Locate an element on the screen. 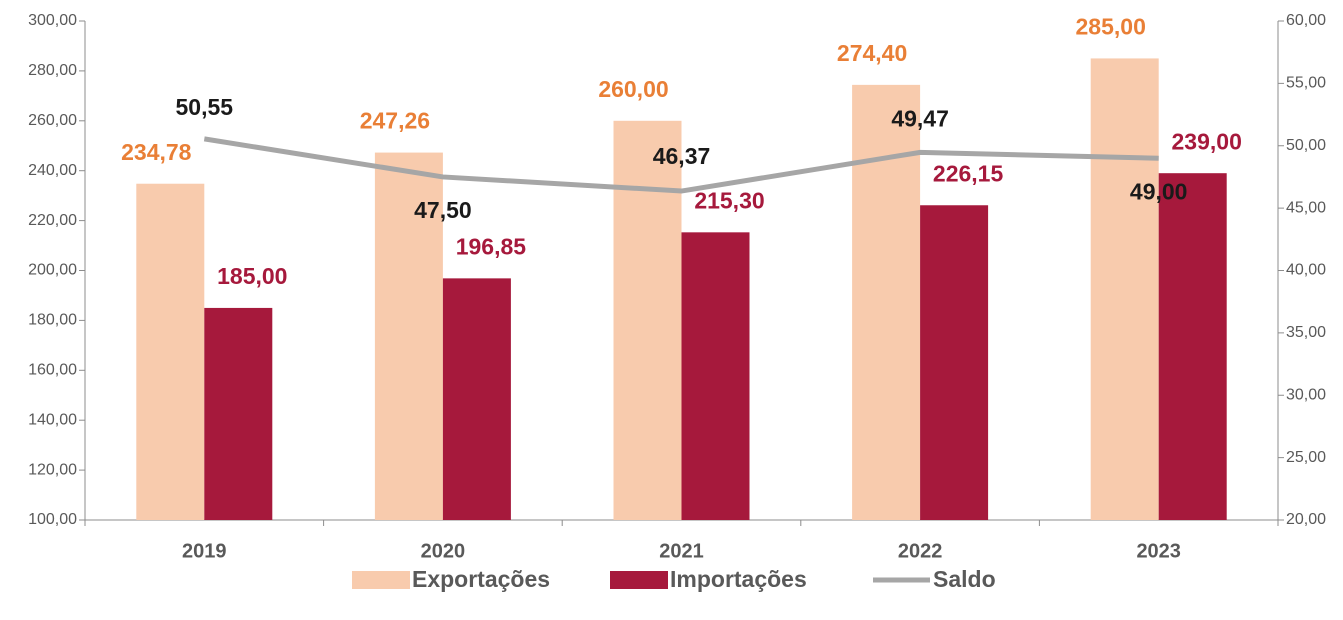 This screenshot has width=1343, height=620. data-label: 49,00 is located at coordinates (1159, 191).